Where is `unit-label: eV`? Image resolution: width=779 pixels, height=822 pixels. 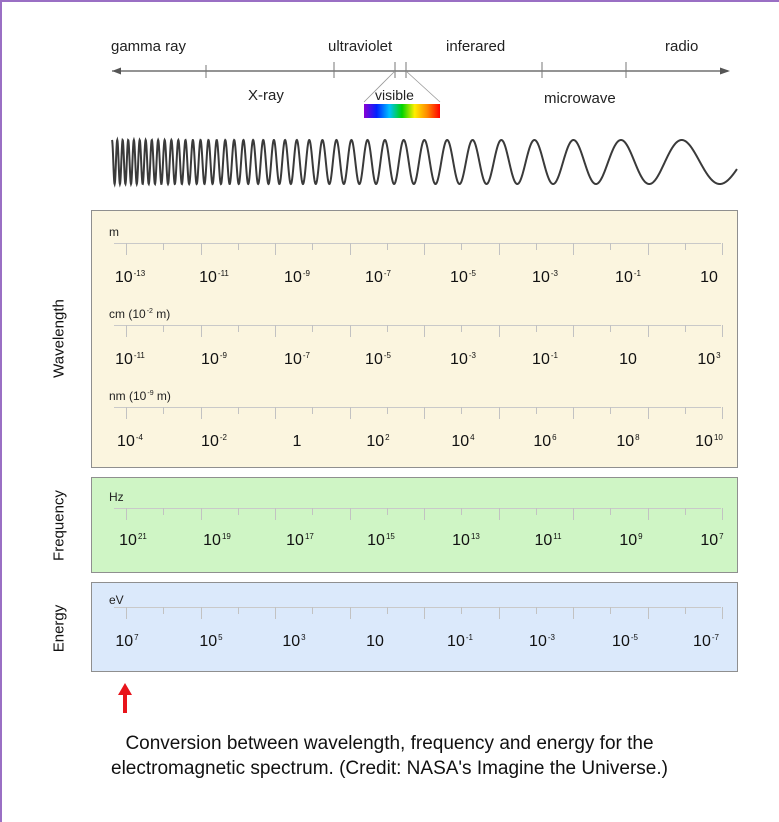 unit-label: eV is located at coordinates (116, 600).